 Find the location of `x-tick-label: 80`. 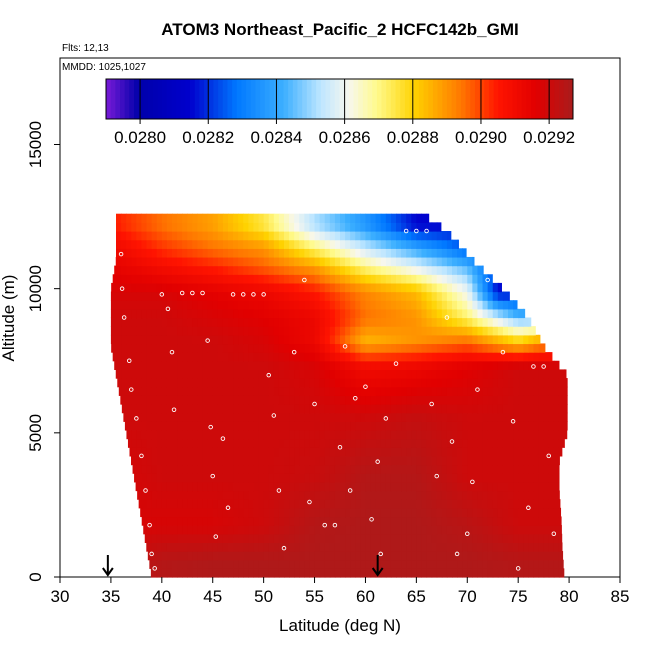

x-tick-label: 80 is located at coordinates (569, 596).